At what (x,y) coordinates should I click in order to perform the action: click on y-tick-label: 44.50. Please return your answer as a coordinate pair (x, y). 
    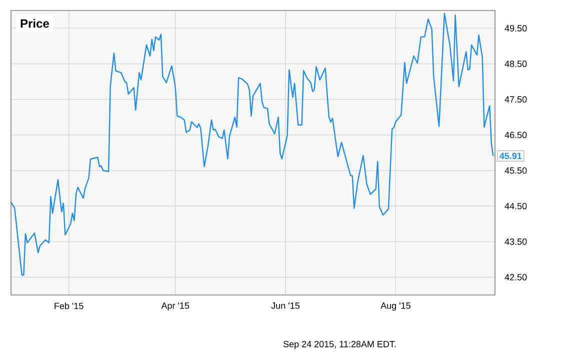
    Looking at the image, I should click on (515, 206).